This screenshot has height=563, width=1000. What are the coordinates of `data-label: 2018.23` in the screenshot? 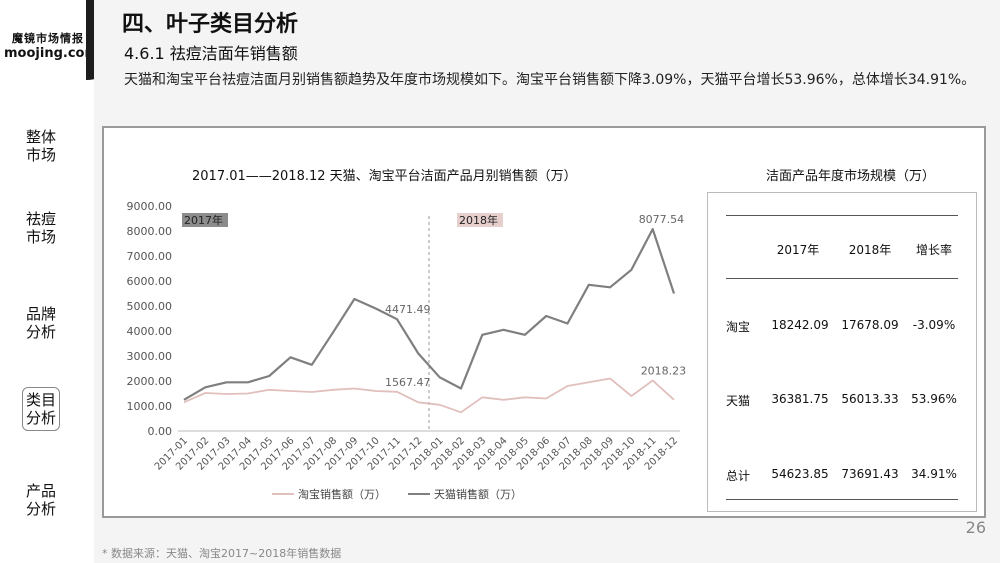 It's located at (664, 371).